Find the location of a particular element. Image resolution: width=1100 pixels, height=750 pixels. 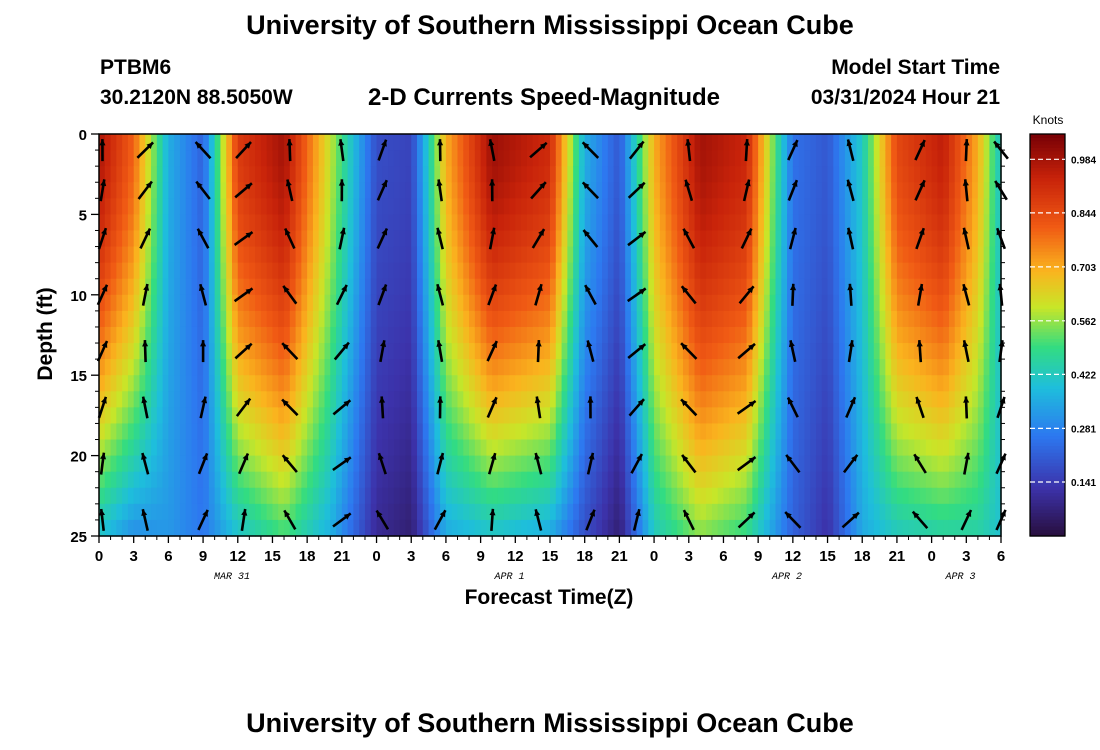

model-start-label: Model Start Time is located at coordinates (915, 67).